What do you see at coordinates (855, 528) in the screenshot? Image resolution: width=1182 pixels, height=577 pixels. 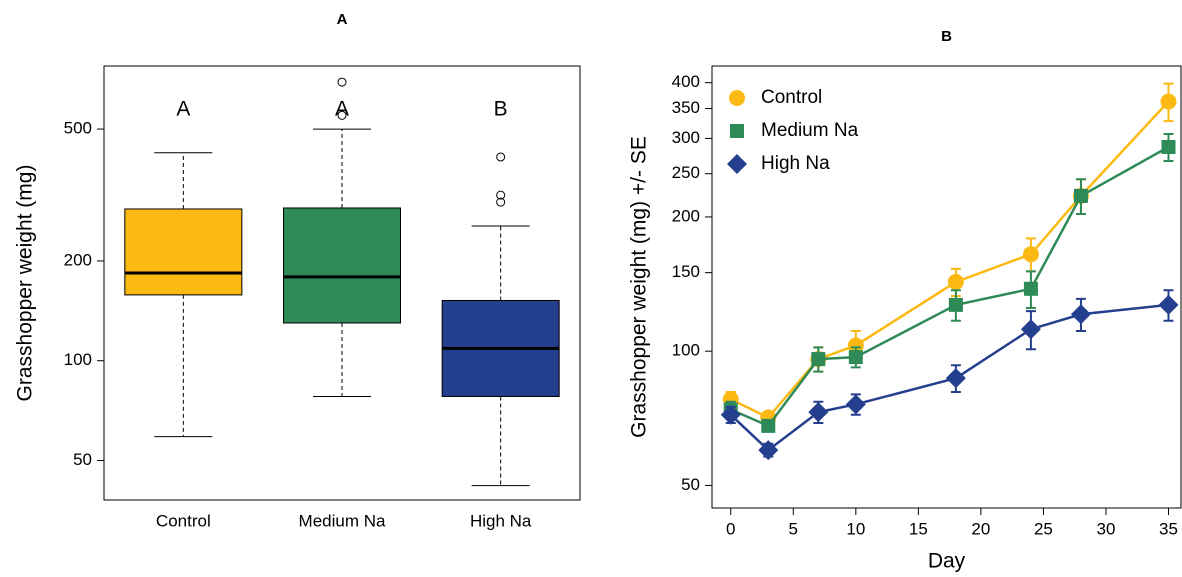 I see `x-tick-label: 10` at bounding box center [855, 528].